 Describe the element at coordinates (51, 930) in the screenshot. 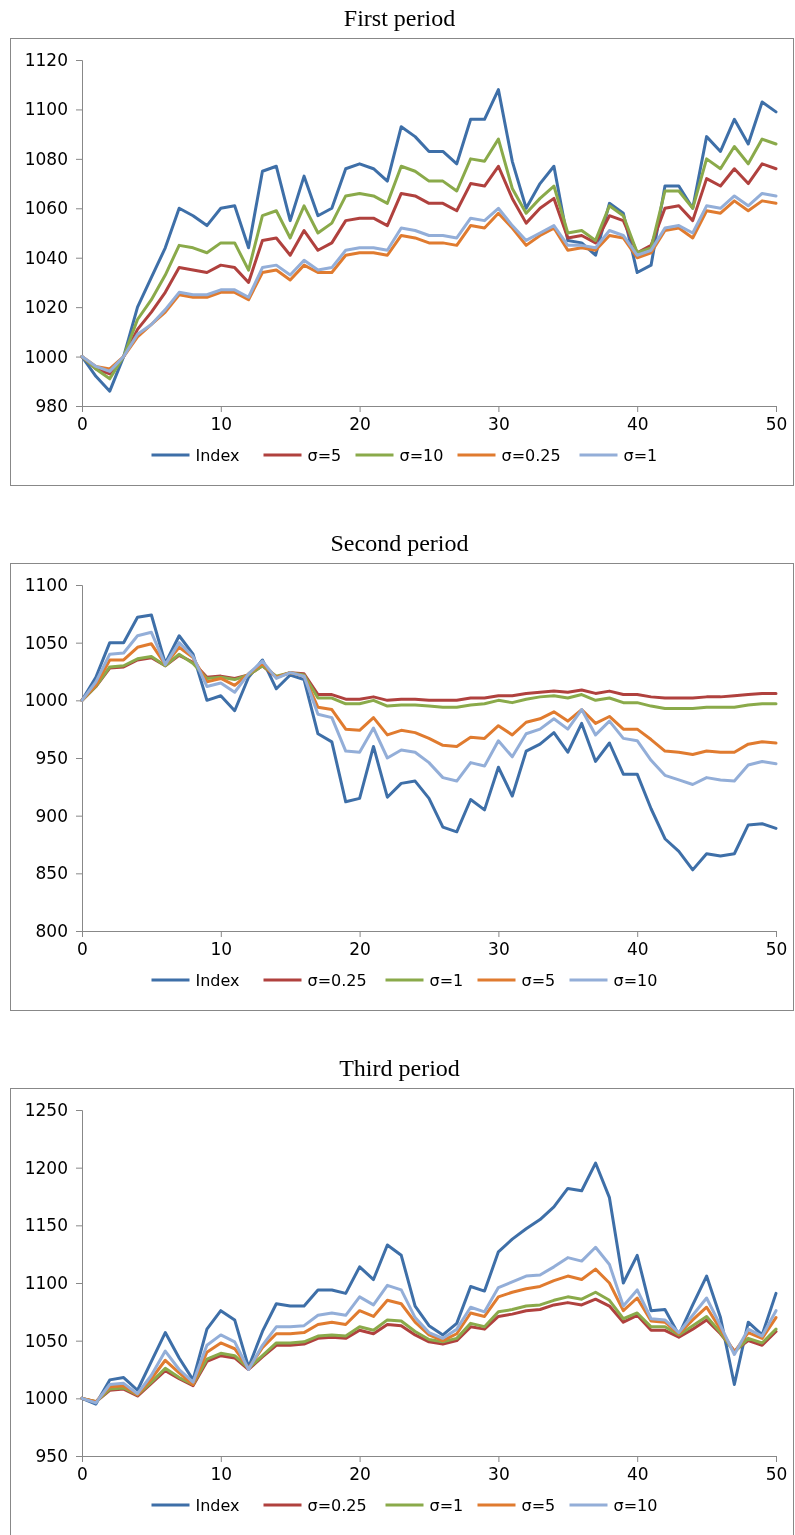

I see `y-tick-label: 800` at that location.